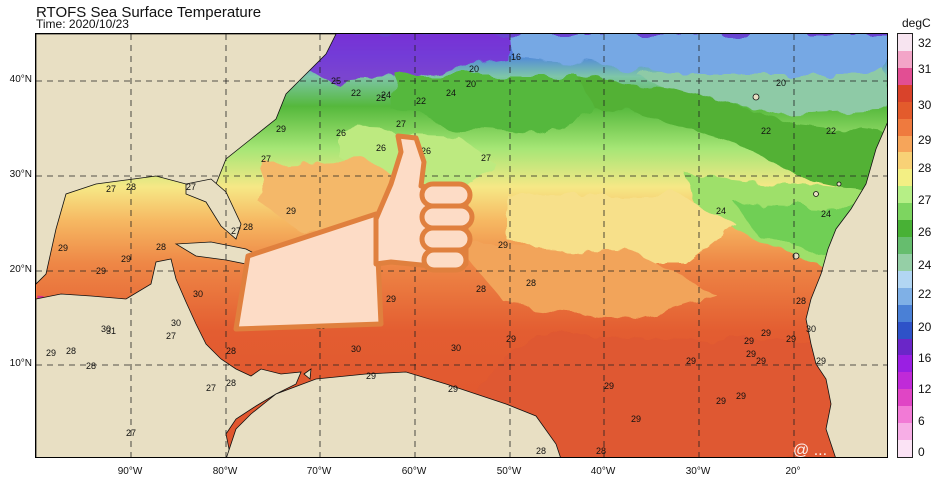  What do you see at coordinates (698, 471) in the screenshot?
I see `lon-label-30w: 30°W` at bounding box center [698, 471].